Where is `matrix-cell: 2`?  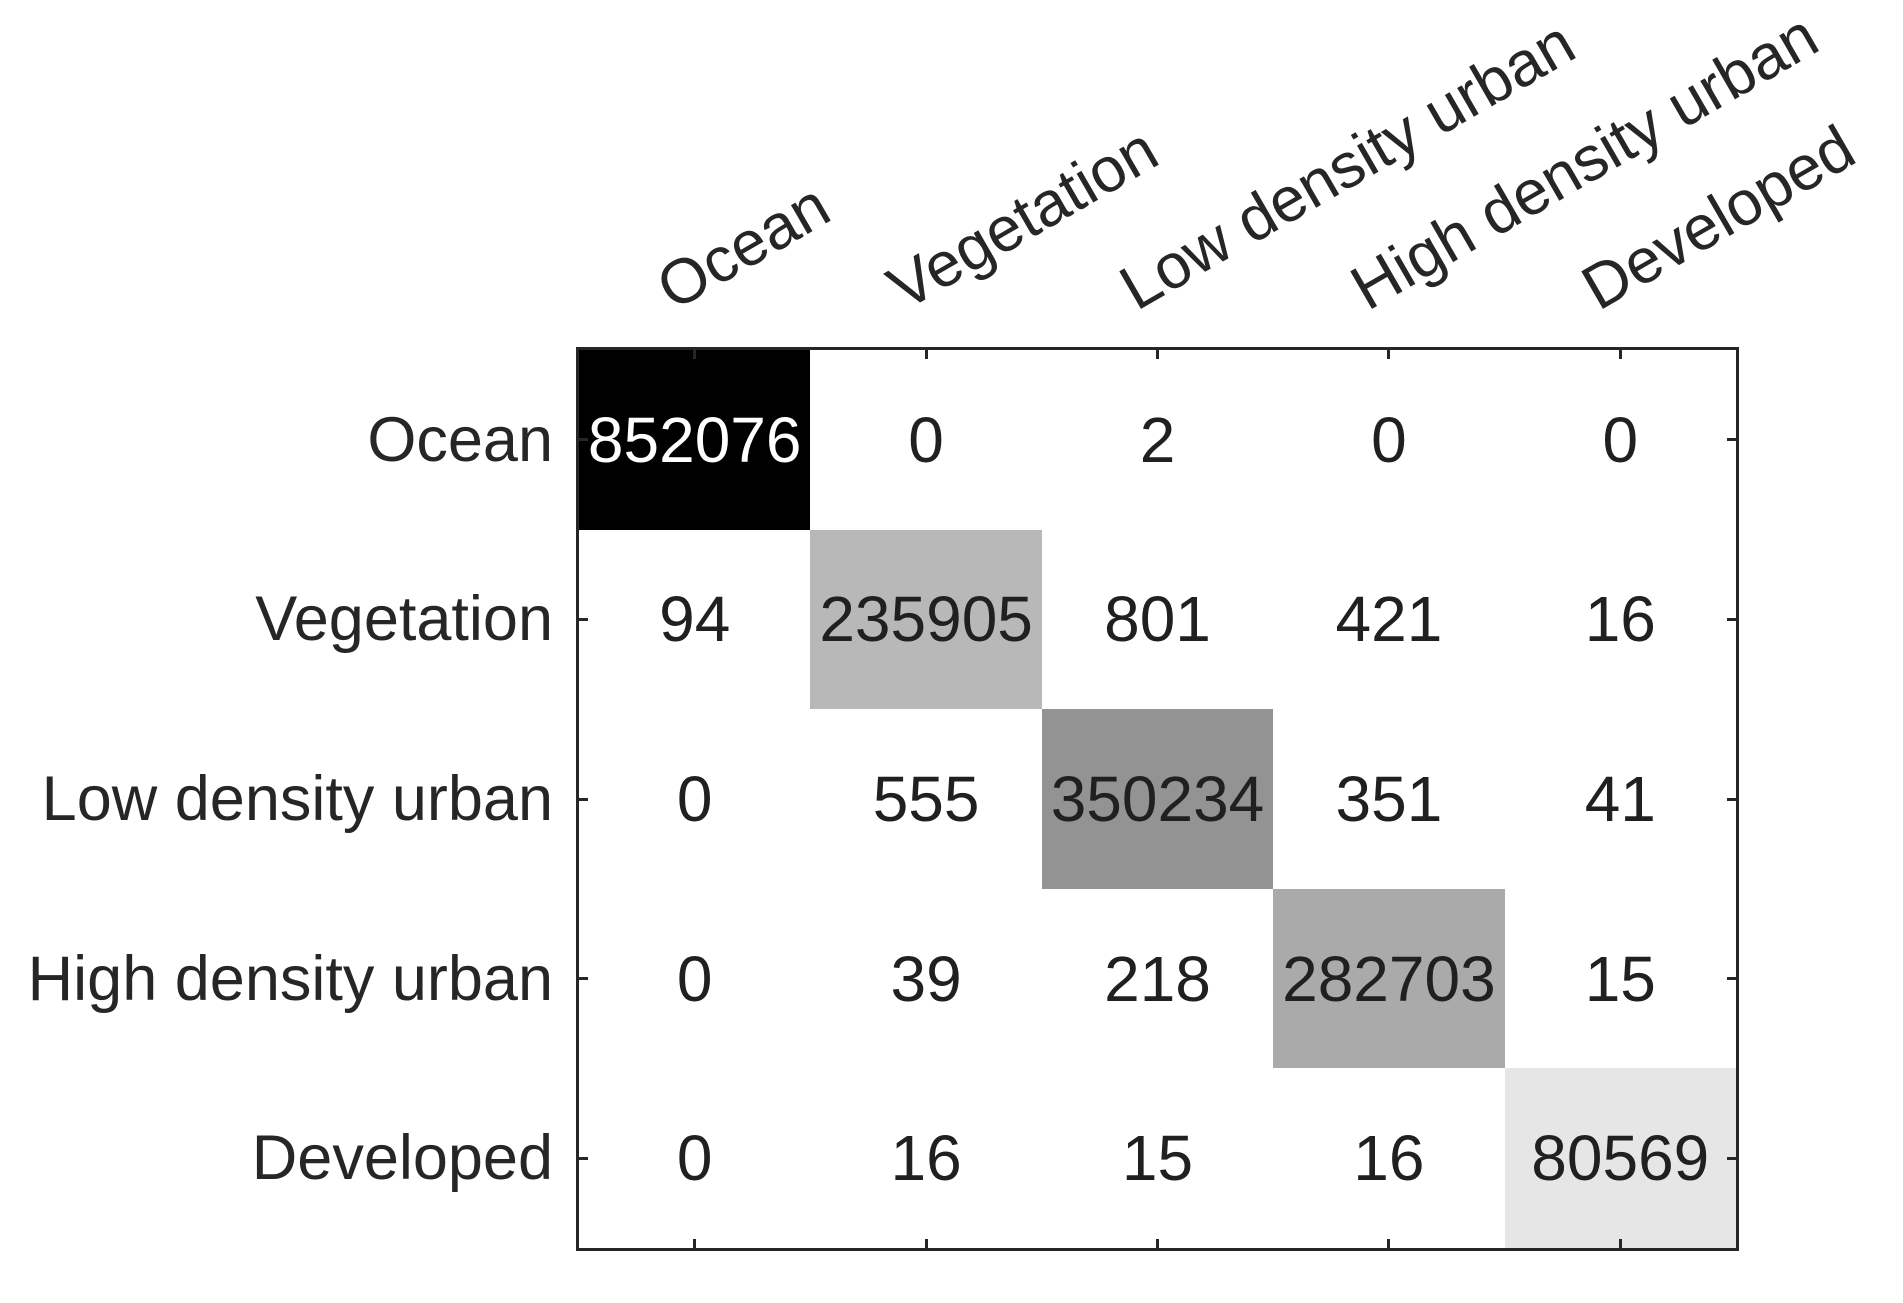 matrix-cell: 2 is located at coordinates (1157, 440).